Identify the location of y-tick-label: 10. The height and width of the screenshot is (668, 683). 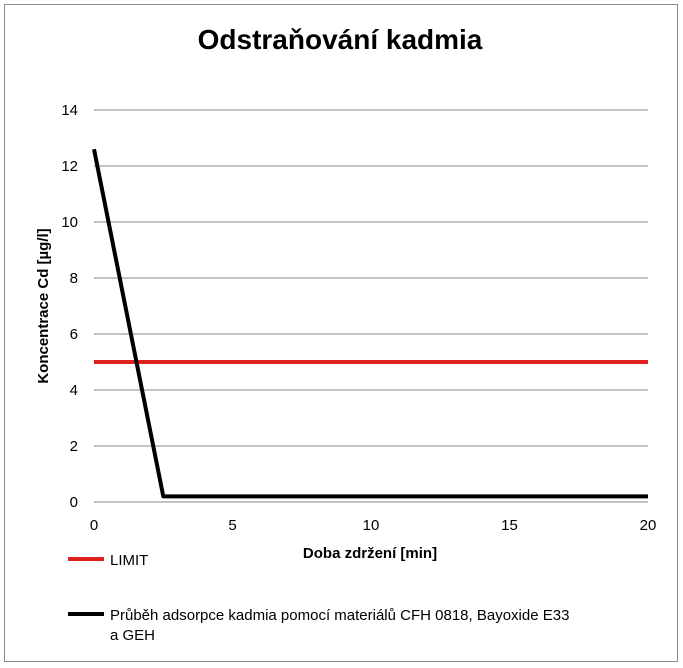
(69, 222).